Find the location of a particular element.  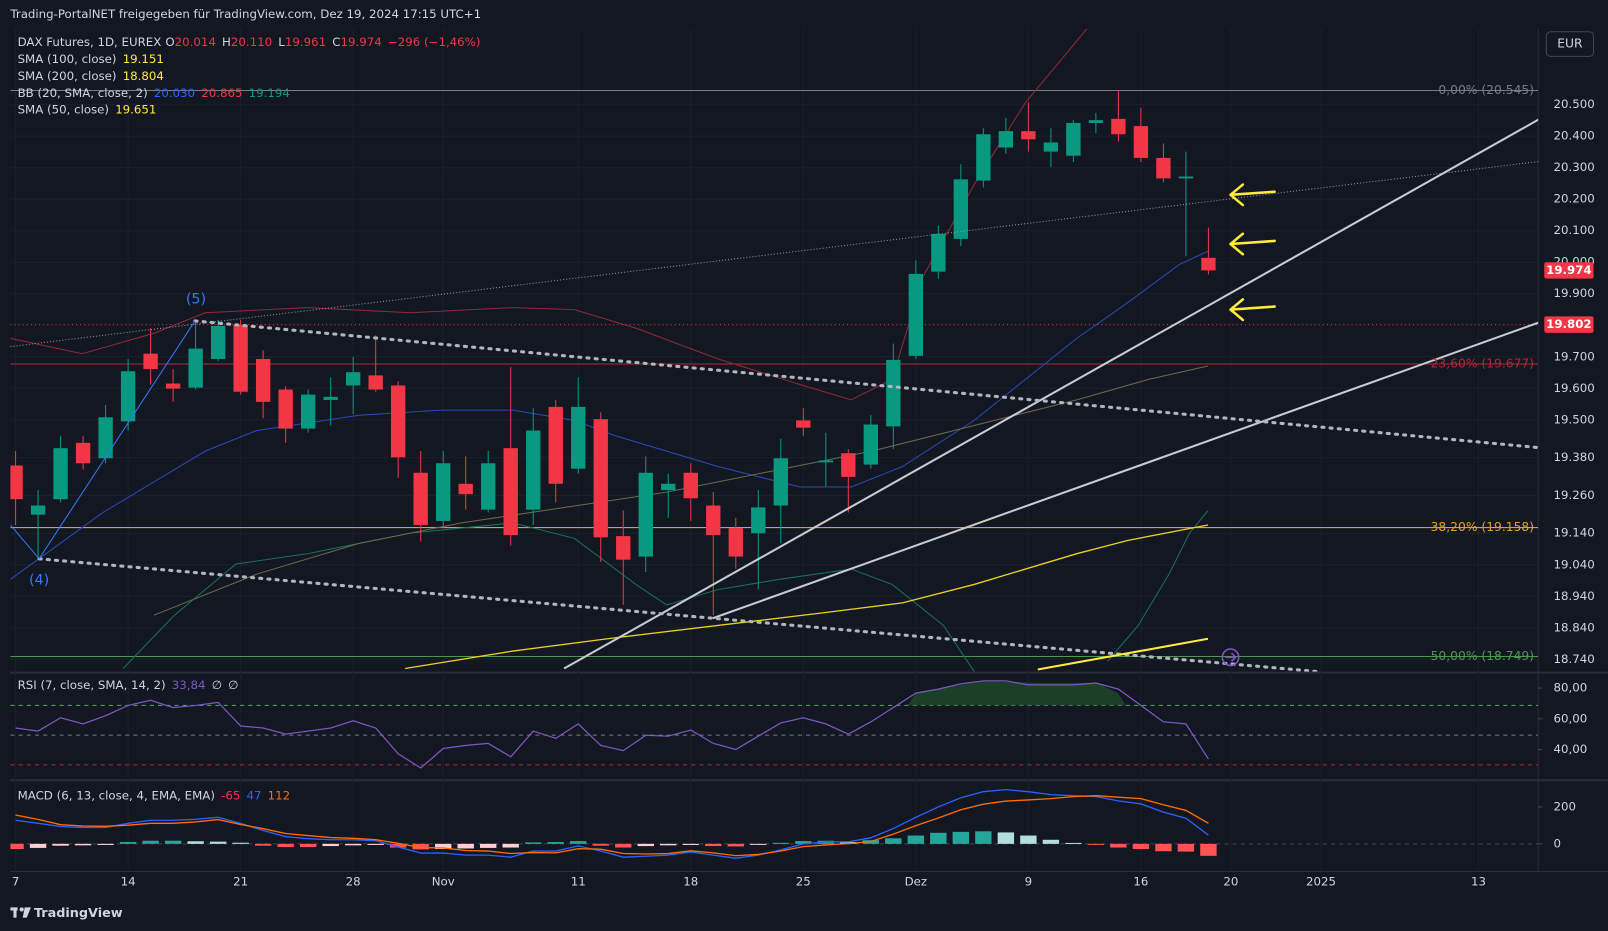

ohlc-key: C is located at coordinates (336, 42).